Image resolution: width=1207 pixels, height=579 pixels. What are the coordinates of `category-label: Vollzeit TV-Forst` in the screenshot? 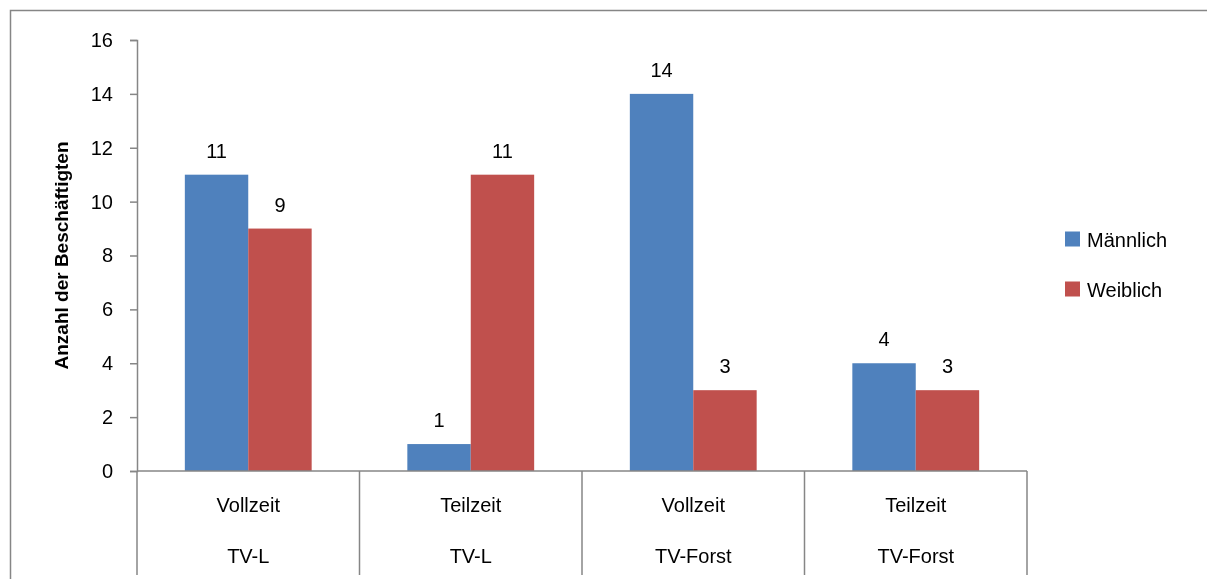 It's located at (693, 530).